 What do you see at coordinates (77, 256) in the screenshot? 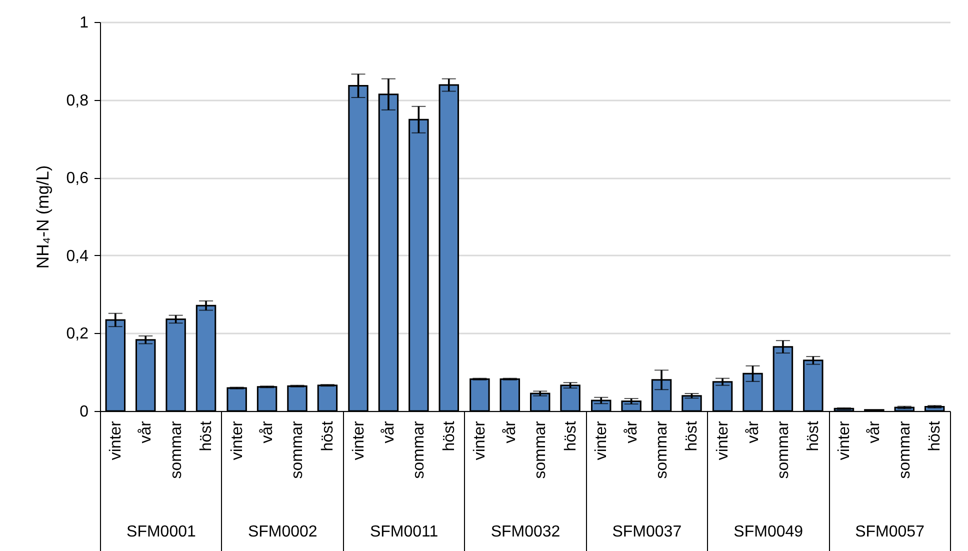
I see `y-tick-label: 0,4` at bounding box center [77, 256].